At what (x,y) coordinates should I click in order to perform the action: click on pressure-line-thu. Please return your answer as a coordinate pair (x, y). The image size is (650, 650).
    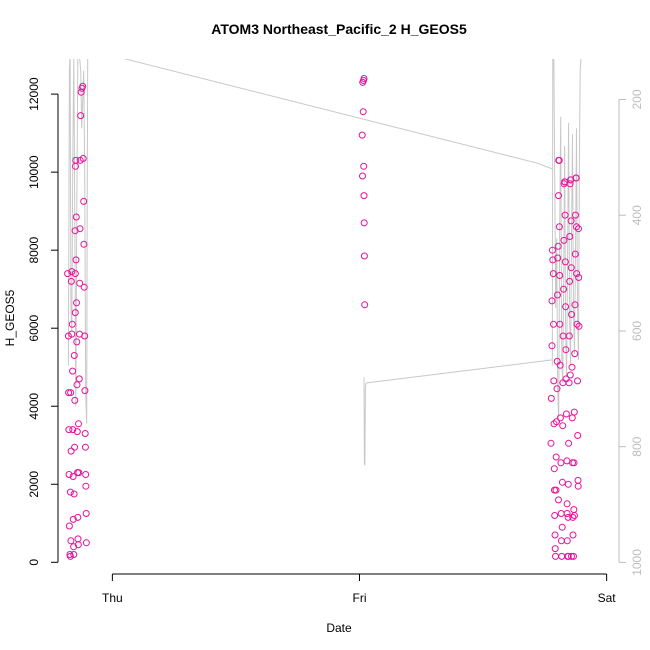
    Looking at the image, I should click on (78, 241).